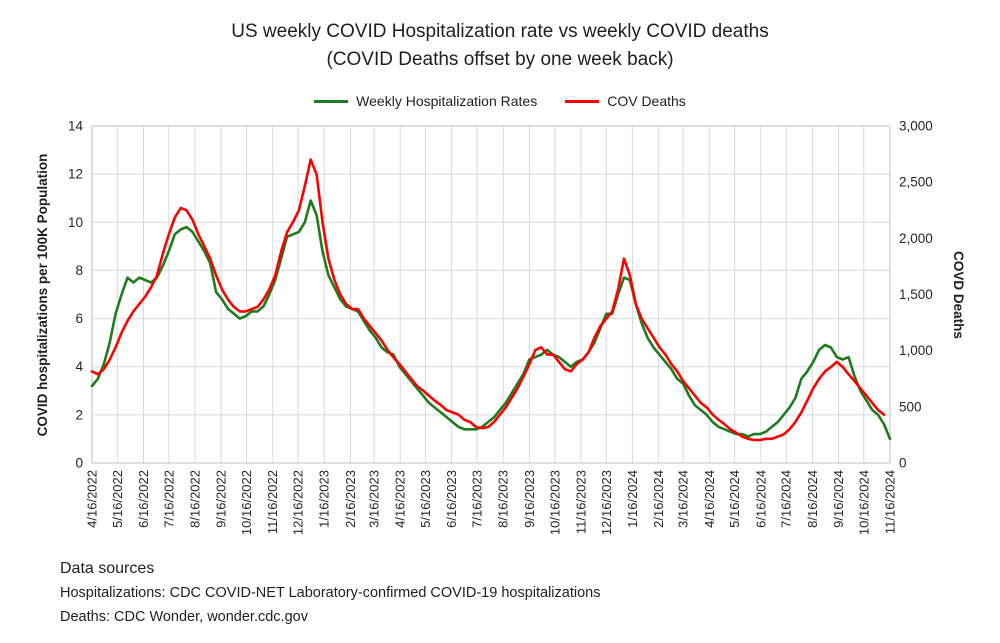  What do you see at coordinates (632, 499) in the screenshot?
I see `x-tick-label: 1/16/2024` at bounding box center [632, 499].